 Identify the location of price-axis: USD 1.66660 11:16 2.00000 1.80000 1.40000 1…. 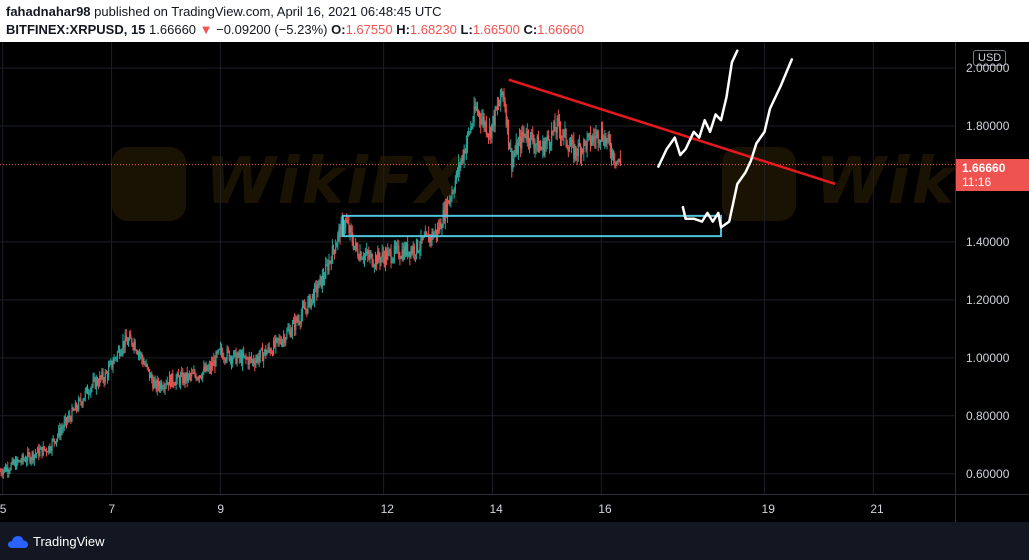
(992, 268).